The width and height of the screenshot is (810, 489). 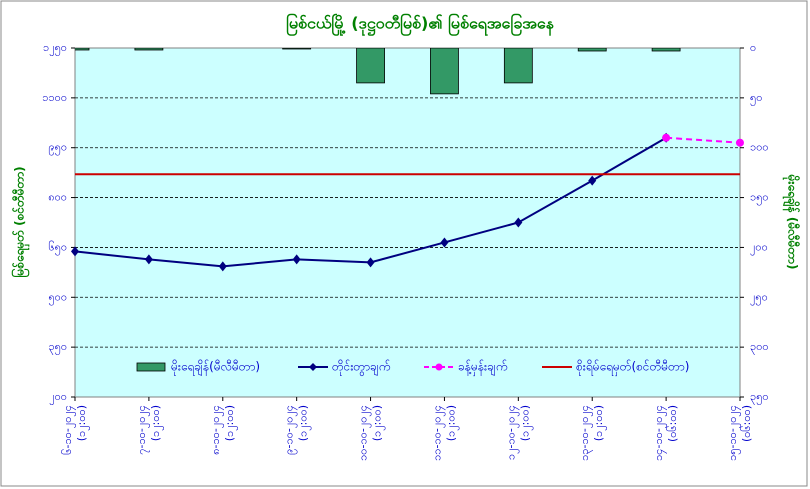 What do you see at coordinates (592, 433) in the screenshot?
I see `x-tick-label: ၁၃-၁၀-၂၀၂၄(၁၂:၀၀)` at bounding box center [592, 433].